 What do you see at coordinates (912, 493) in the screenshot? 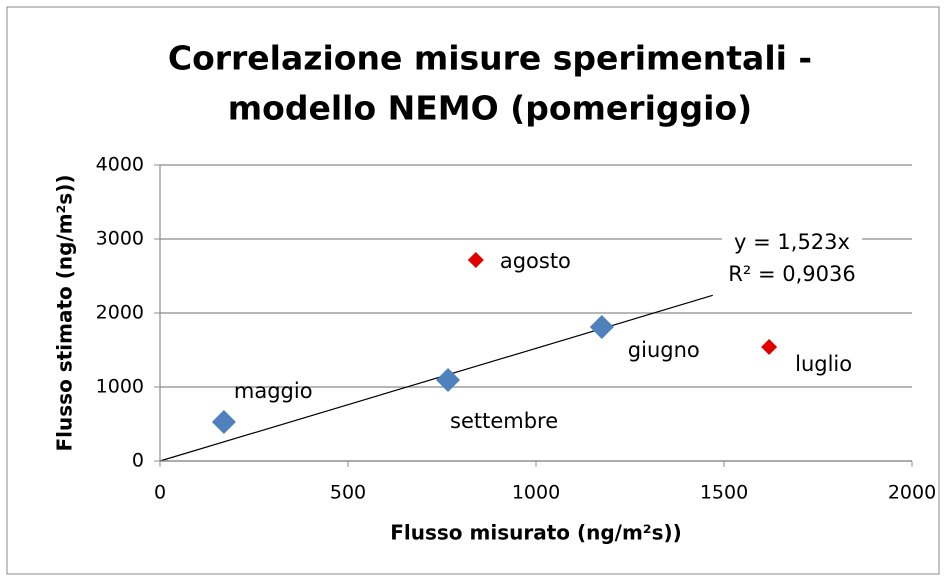
I see `x-tick-label: 2000` at bounding box center [912, 493].